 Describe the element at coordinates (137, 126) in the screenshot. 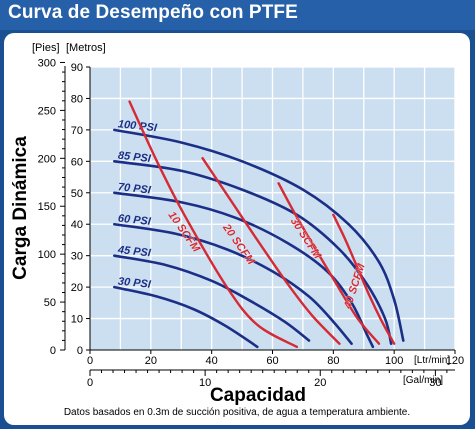

I see `psi-curve-label: 100 PSI` at that location.